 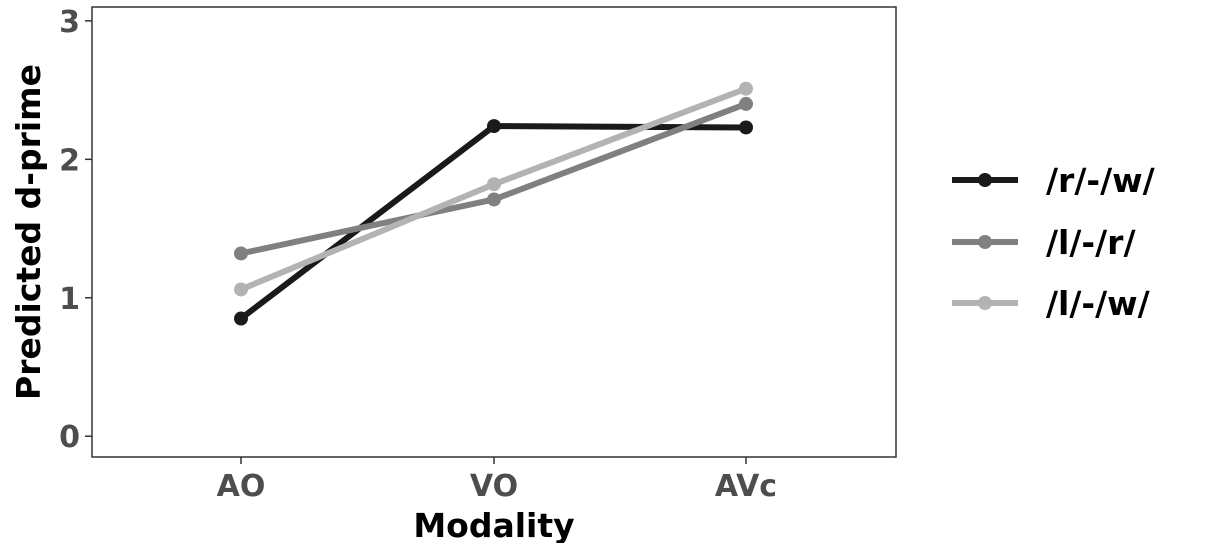 I want to click on legend-label: /r/-/w/, so click(x=1101, y=180).